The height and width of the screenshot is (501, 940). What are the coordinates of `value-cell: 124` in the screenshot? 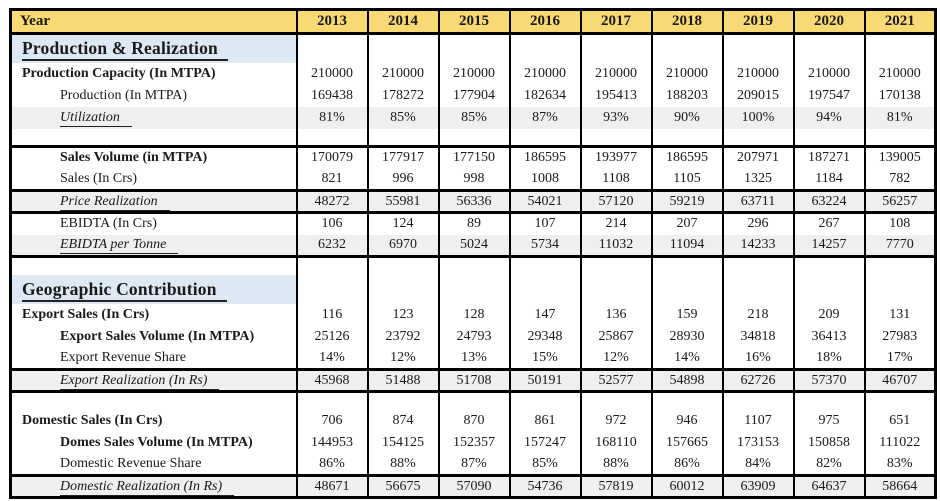 It's located at (402, 223).